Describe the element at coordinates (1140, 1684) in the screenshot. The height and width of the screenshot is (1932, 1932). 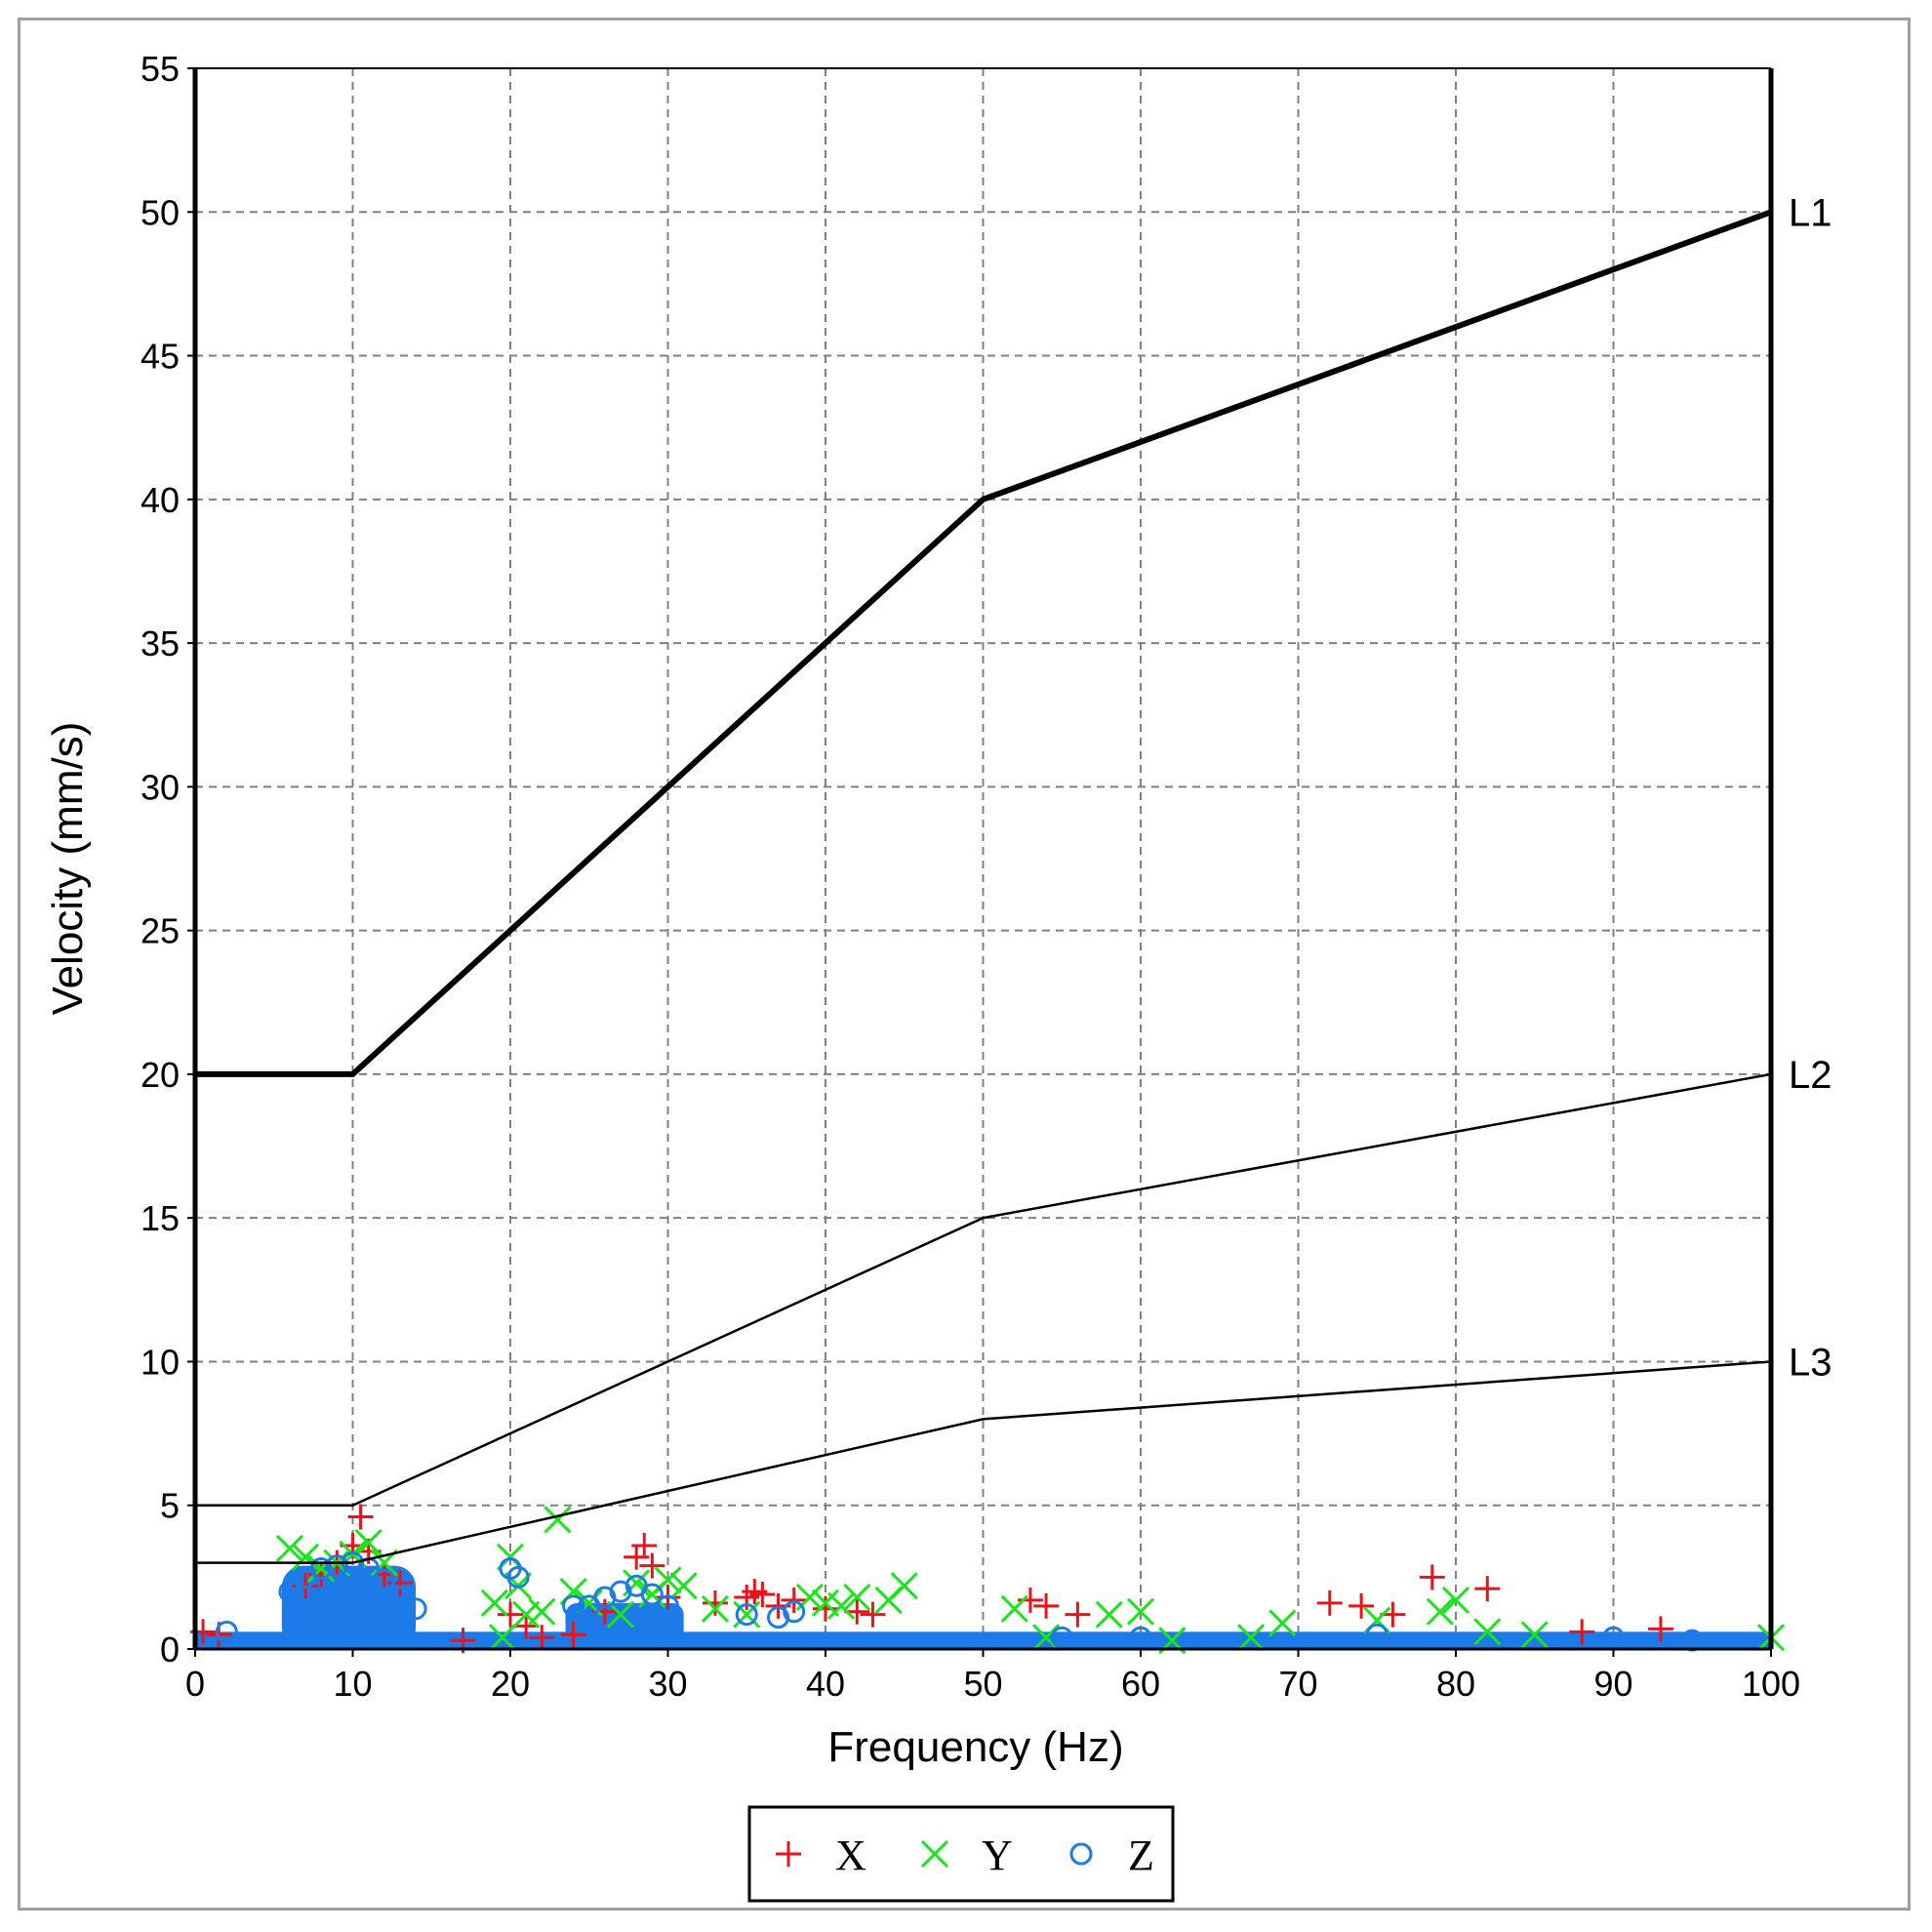
I see `x-tick-label: 60` at that location.